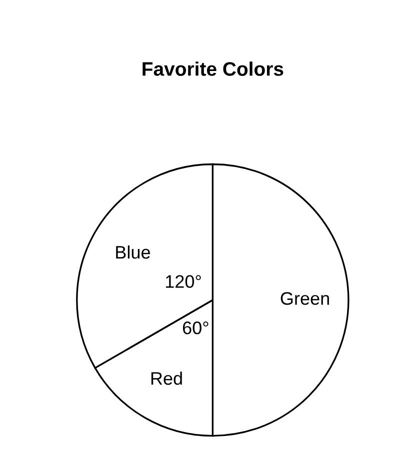  I want to click on slice-label: Blue, so click(133, 252).